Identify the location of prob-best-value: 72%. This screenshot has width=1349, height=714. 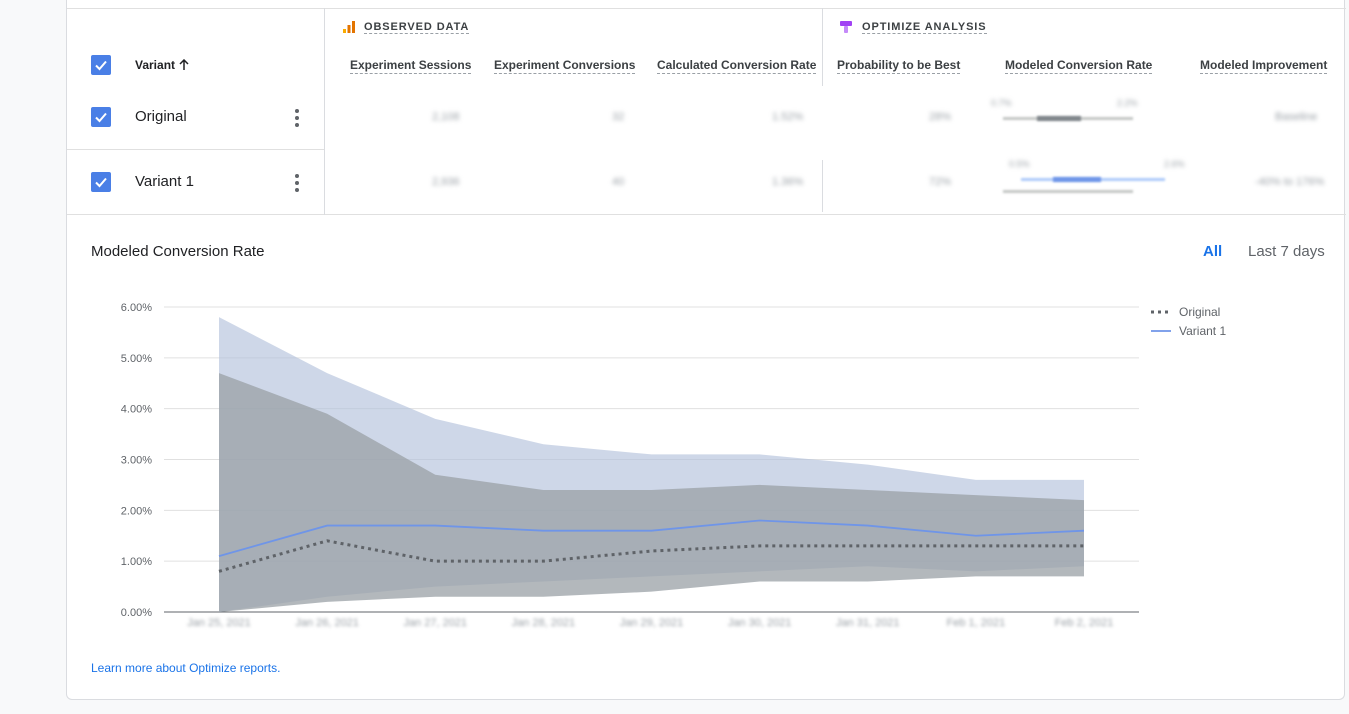
(940, 182).